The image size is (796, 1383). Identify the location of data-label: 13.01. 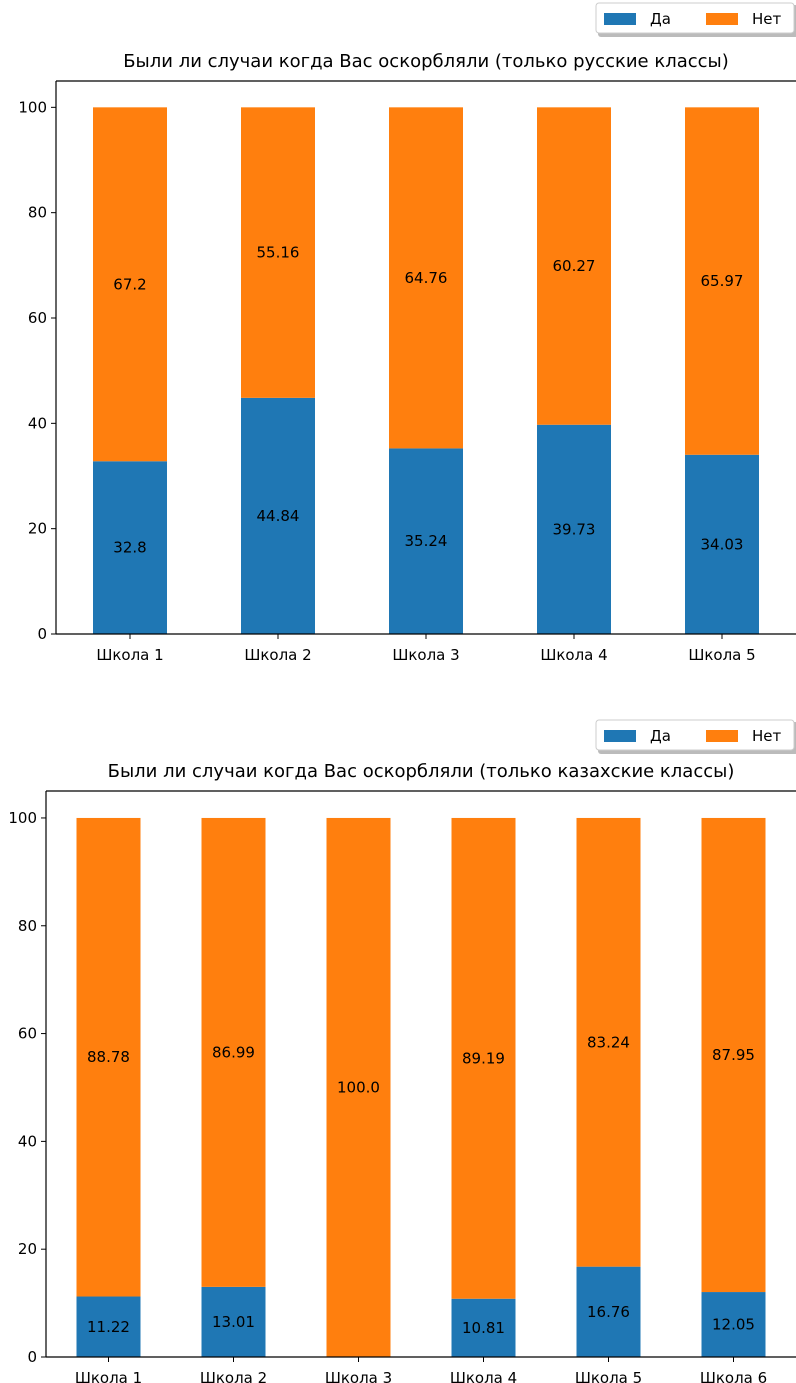
(233, 1322).